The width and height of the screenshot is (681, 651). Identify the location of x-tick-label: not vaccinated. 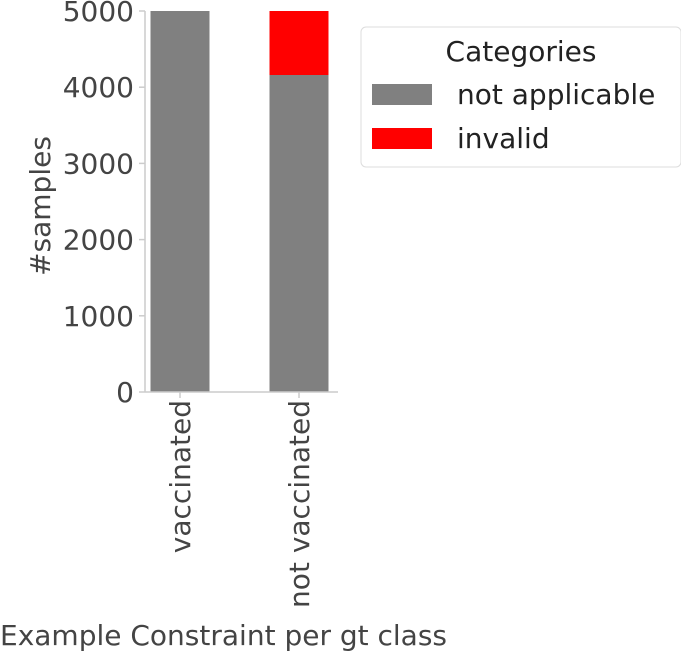
(299, 504).